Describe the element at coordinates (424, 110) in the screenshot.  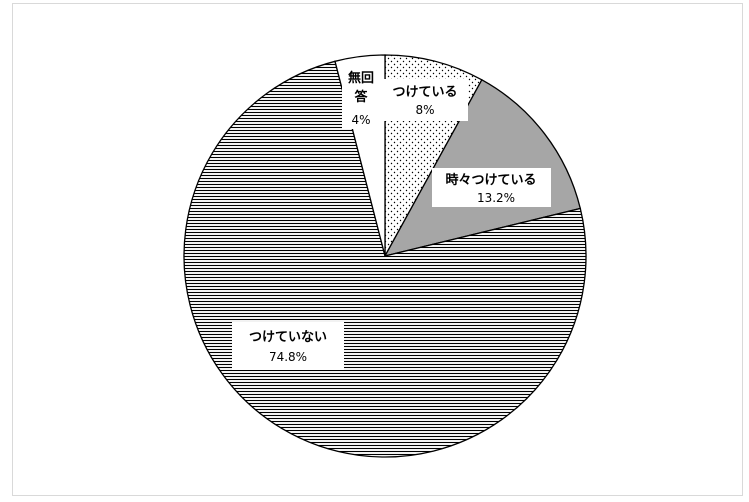
I see `slice-value-label: 8%` at that location.